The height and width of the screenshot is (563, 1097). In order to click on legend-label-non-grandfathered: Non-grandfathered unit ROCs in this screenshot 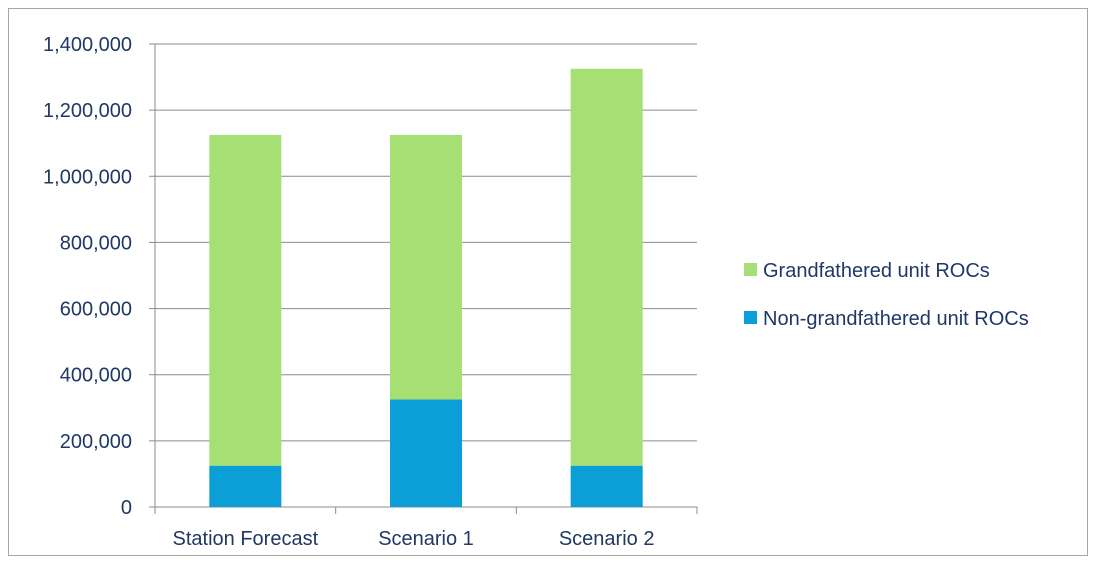, I will do `click(896, 319)`.